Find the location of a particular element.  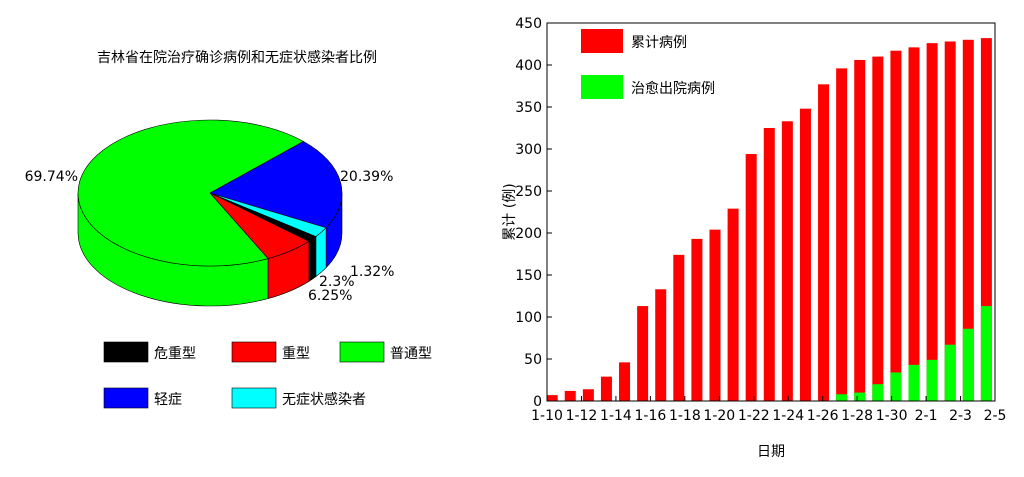

pie-side is located at coordinates (312, 259).